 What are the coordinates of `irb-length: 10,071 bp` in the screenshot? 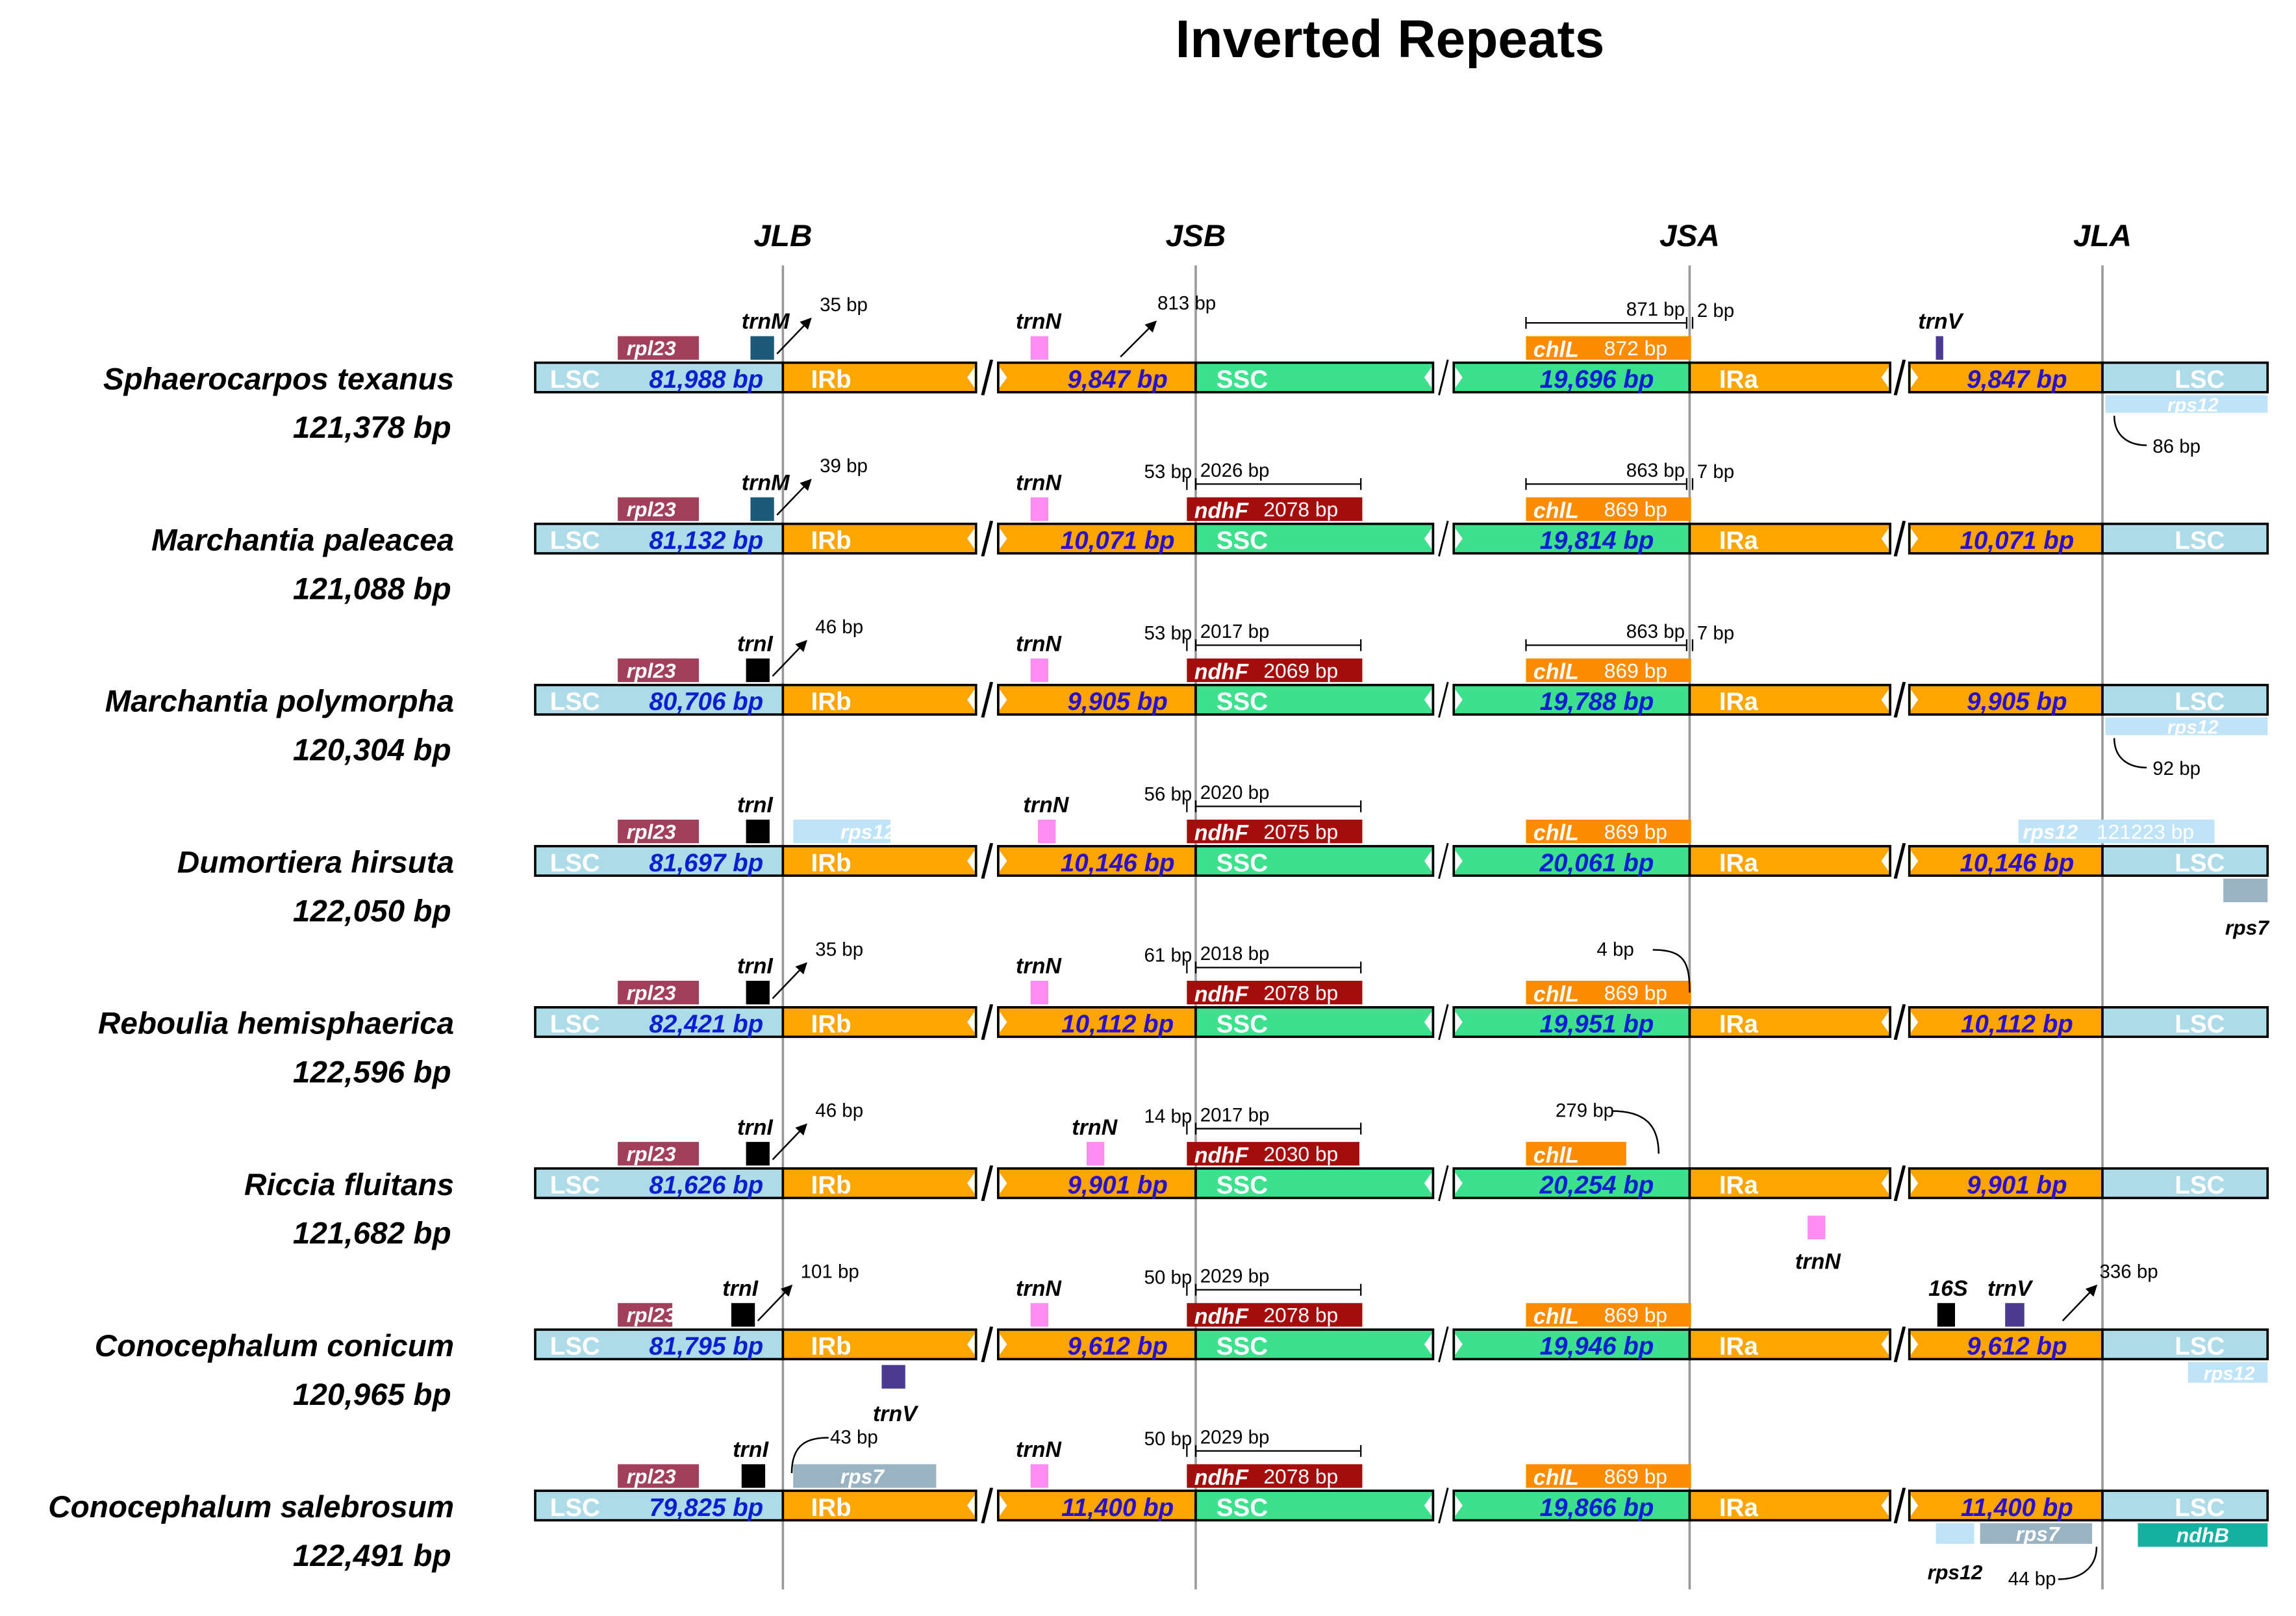 It's located at (1118, 541).